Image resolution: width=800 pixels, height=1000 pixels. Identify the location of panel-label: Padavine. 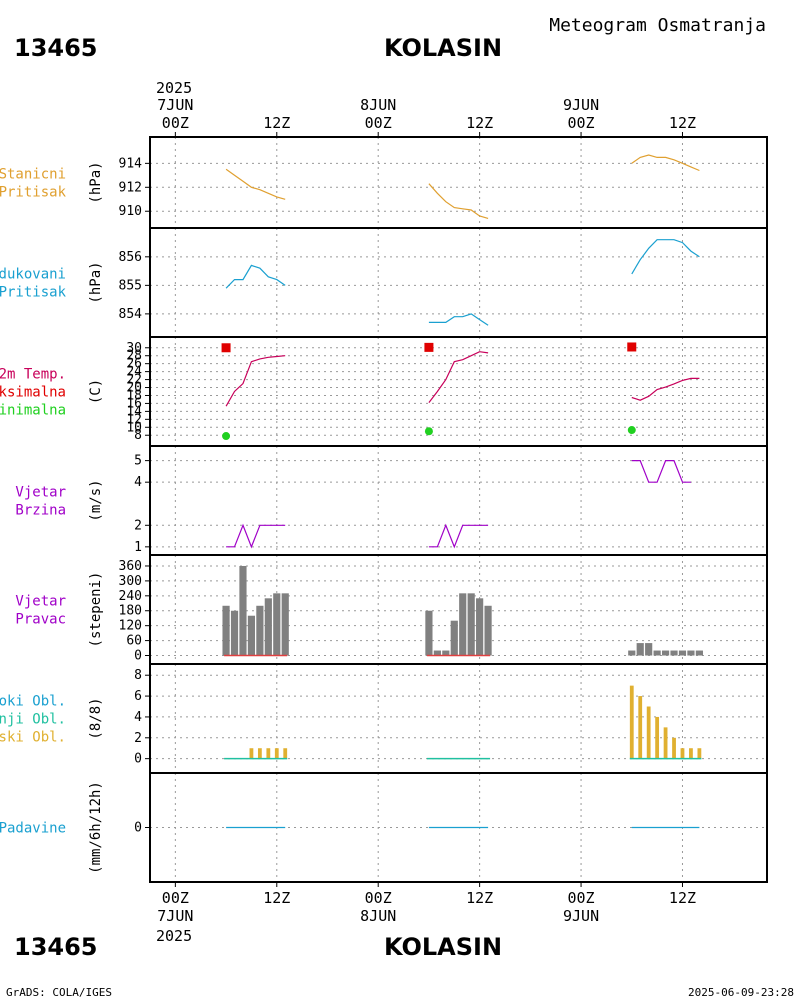
(33, 829).